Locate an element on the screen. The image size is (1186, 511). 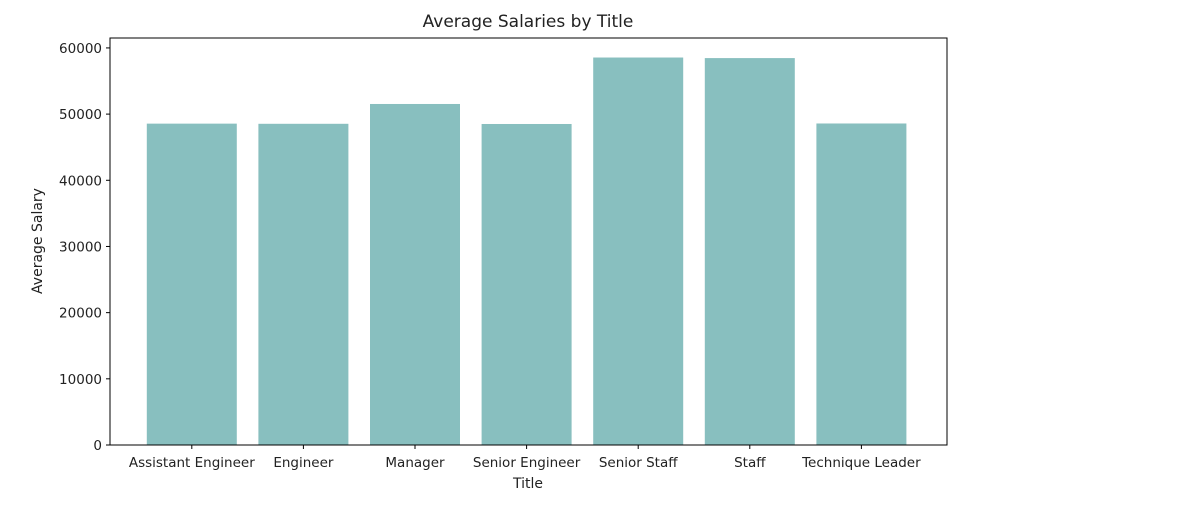
y-tick-label: 60000 is located at coordinates (80, 49).